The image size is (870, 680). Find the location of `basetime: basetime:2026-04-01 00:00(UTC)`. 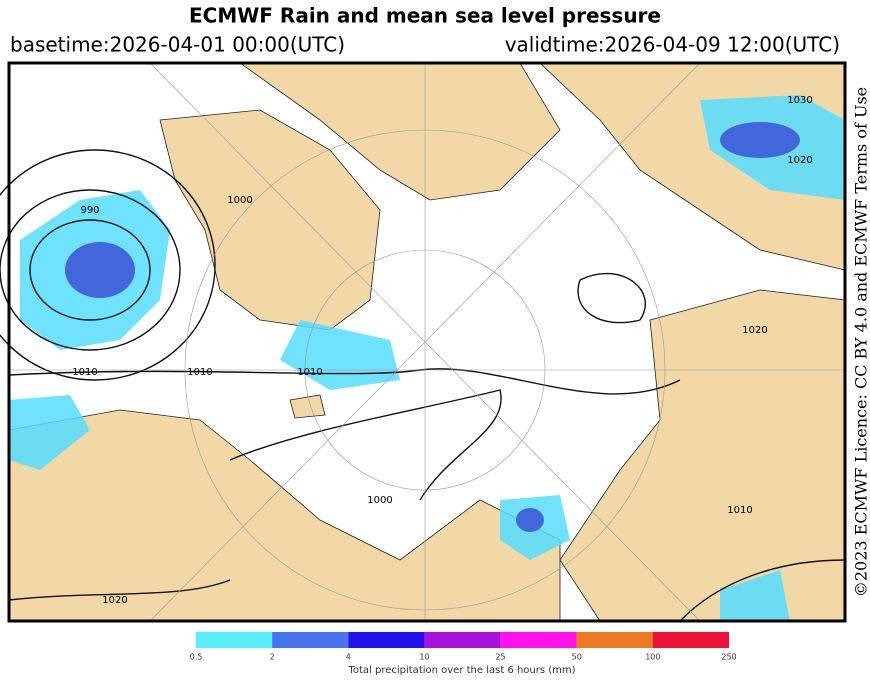

basetime: basetime:2026-04-01 00:00(UTC) is located at coordinates (177, 45).